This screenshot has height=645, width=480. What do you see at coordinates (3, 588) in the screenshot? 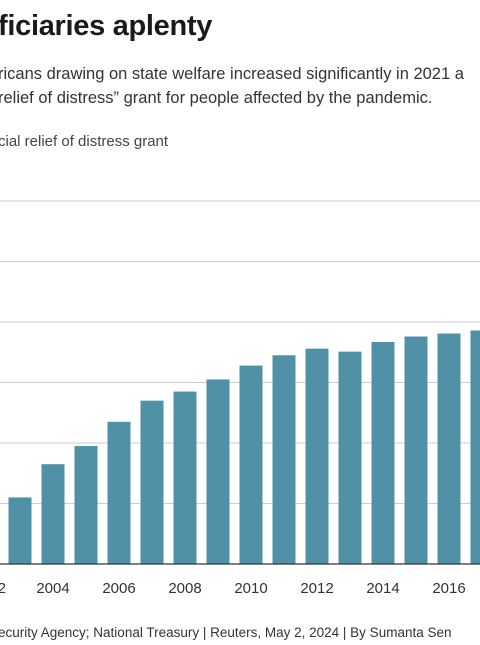
I see `x-tick-label: 2` at bounding box center [3, 588].